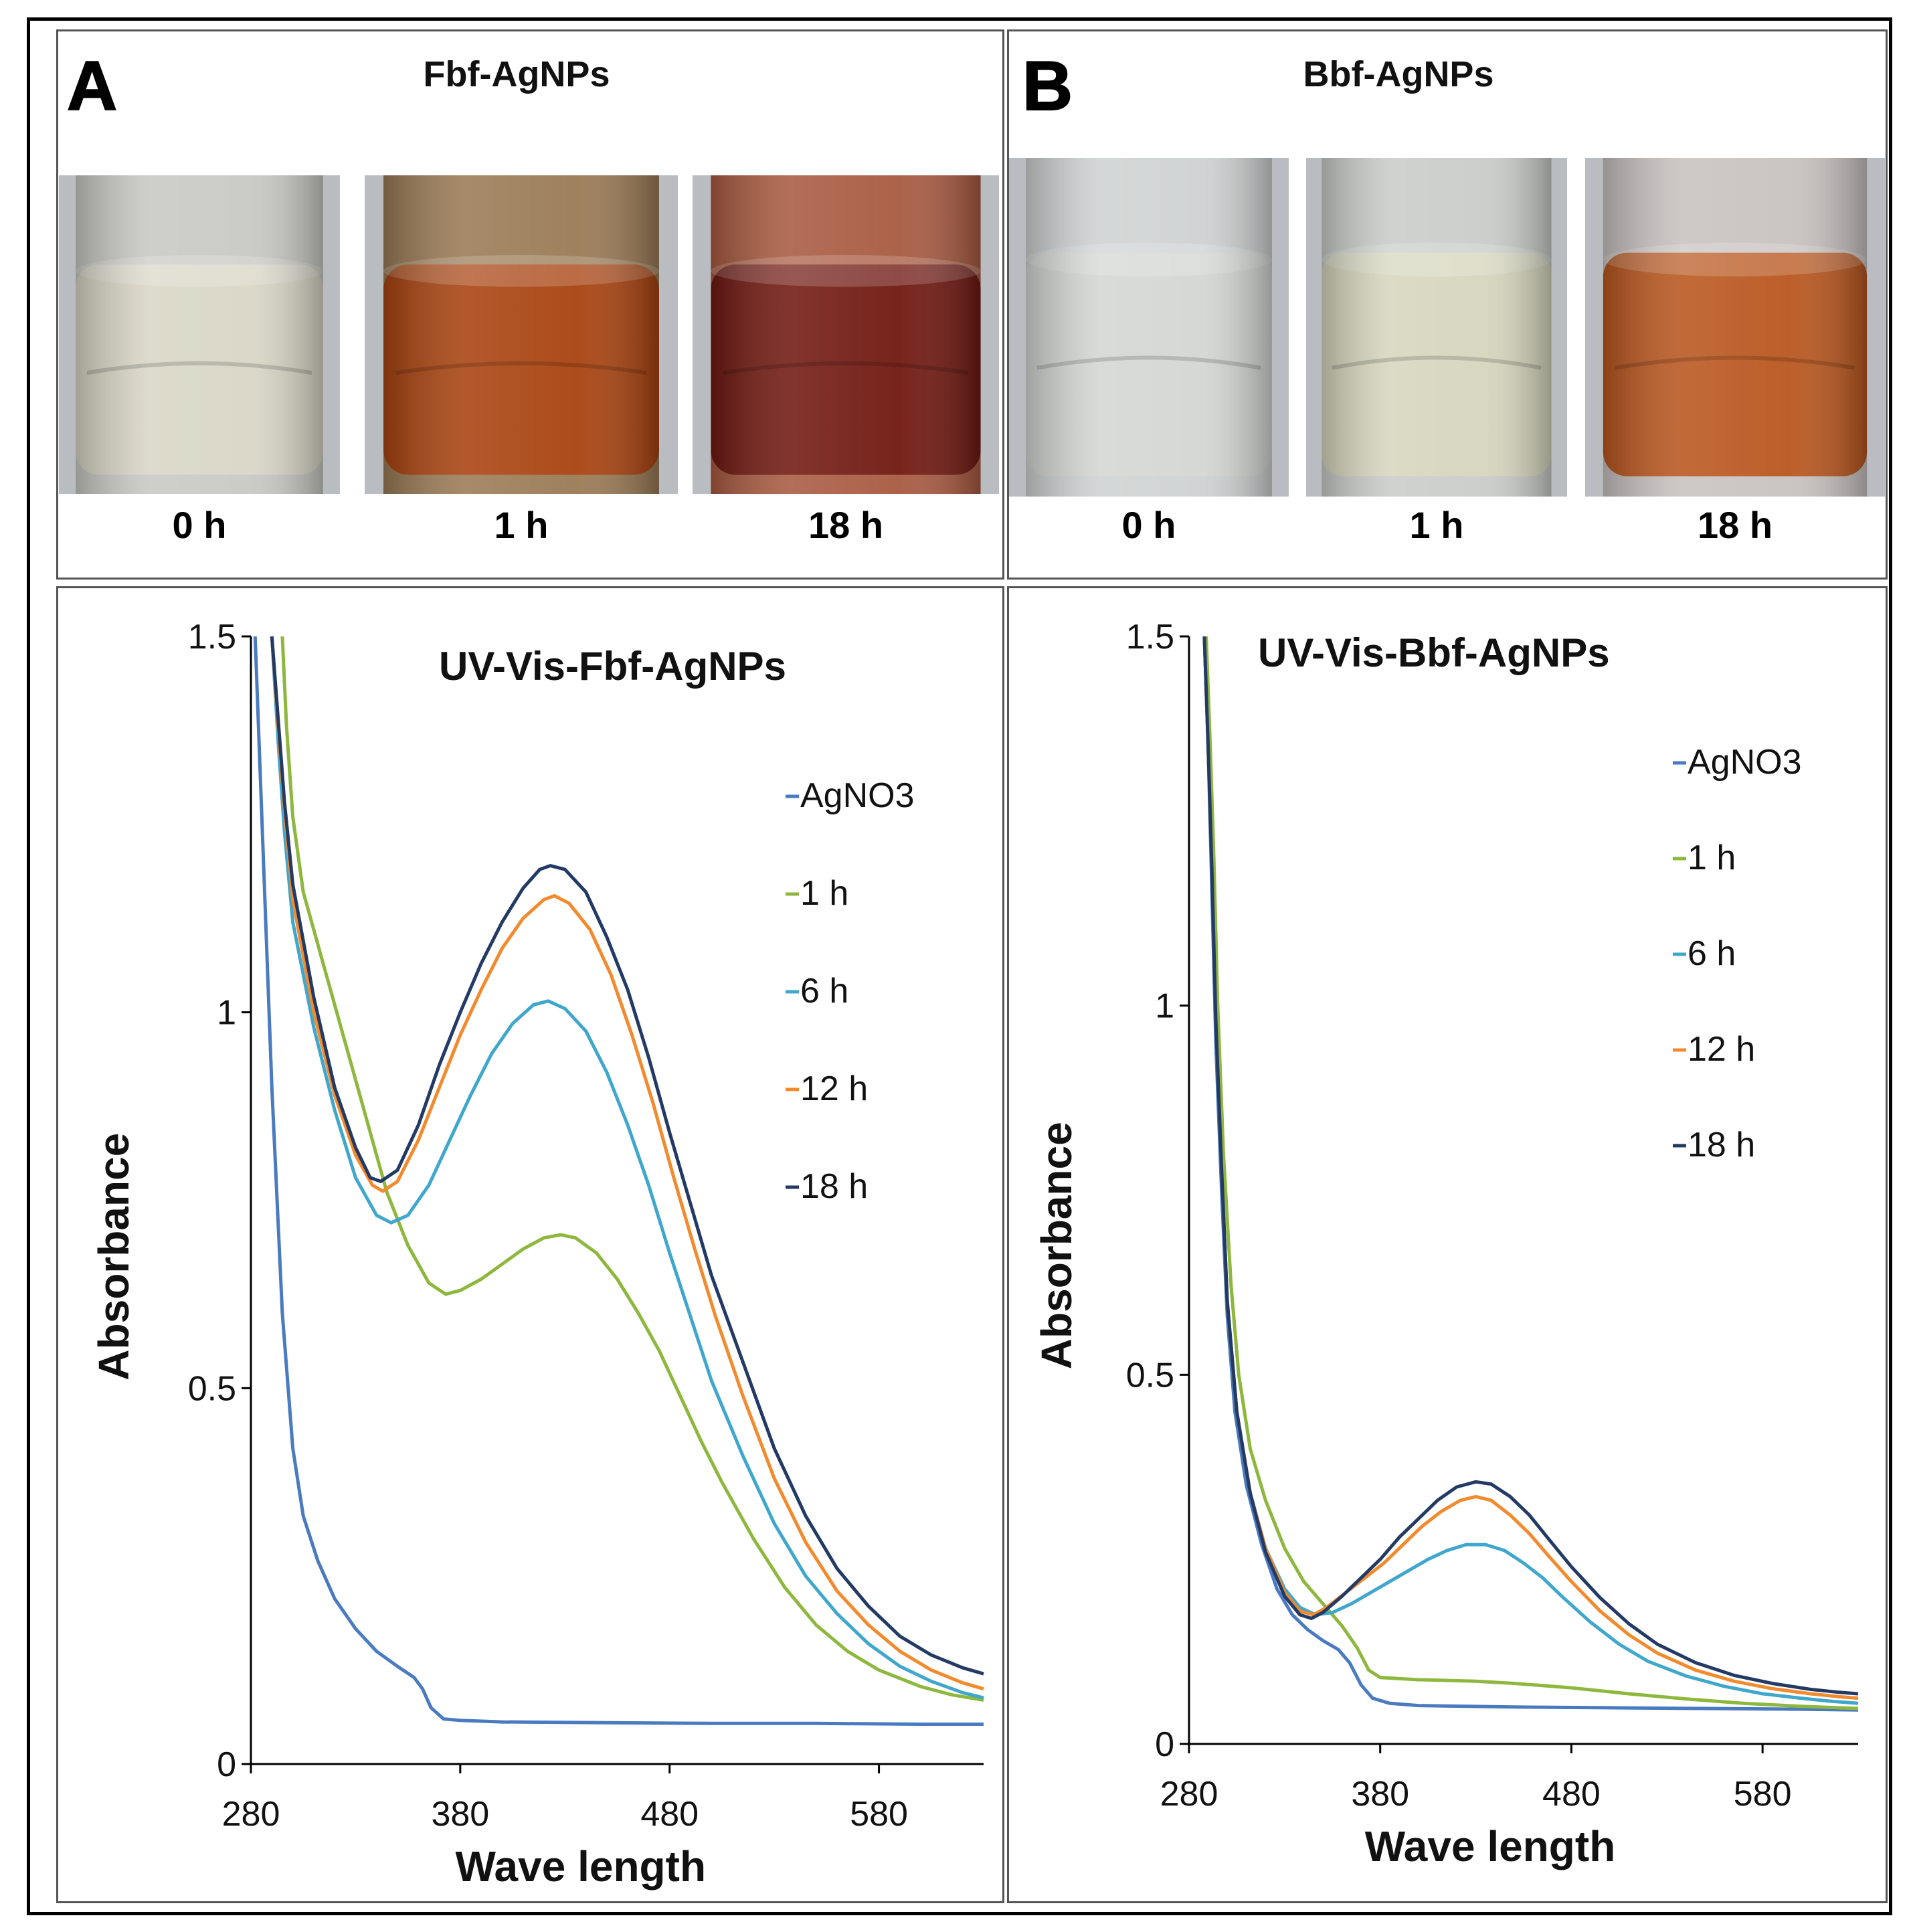 The width and height of the screenshot is (1909, 1932). I want to click on panel-b-photo-box, so click(1447, 304).